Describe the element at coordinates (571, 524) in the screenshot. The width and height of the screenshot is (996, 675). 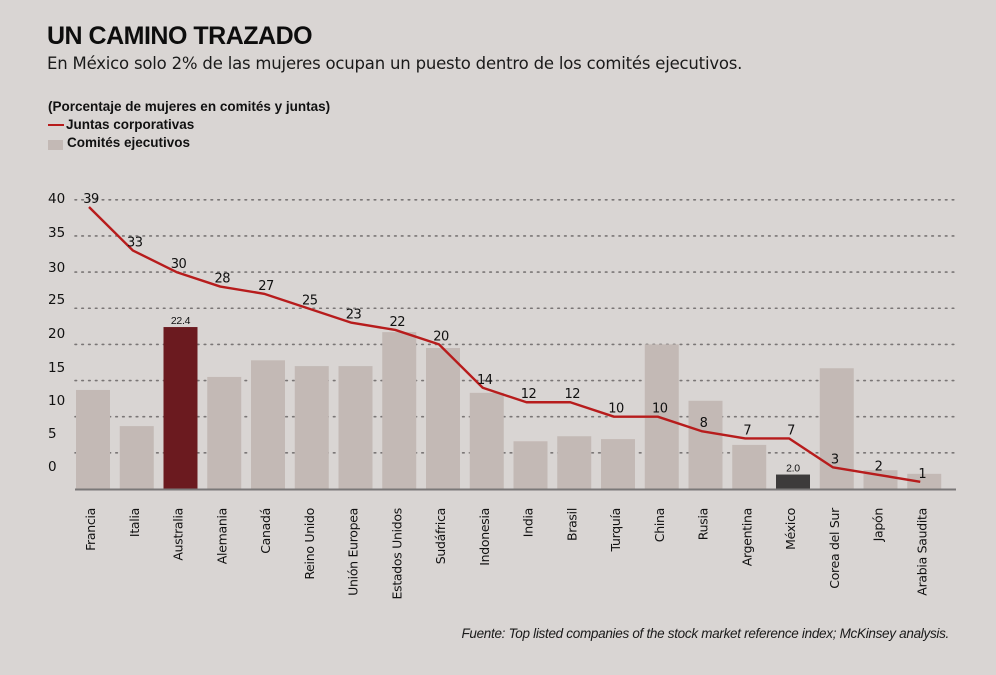
I see `x-tick-label: Brasil` at that location.